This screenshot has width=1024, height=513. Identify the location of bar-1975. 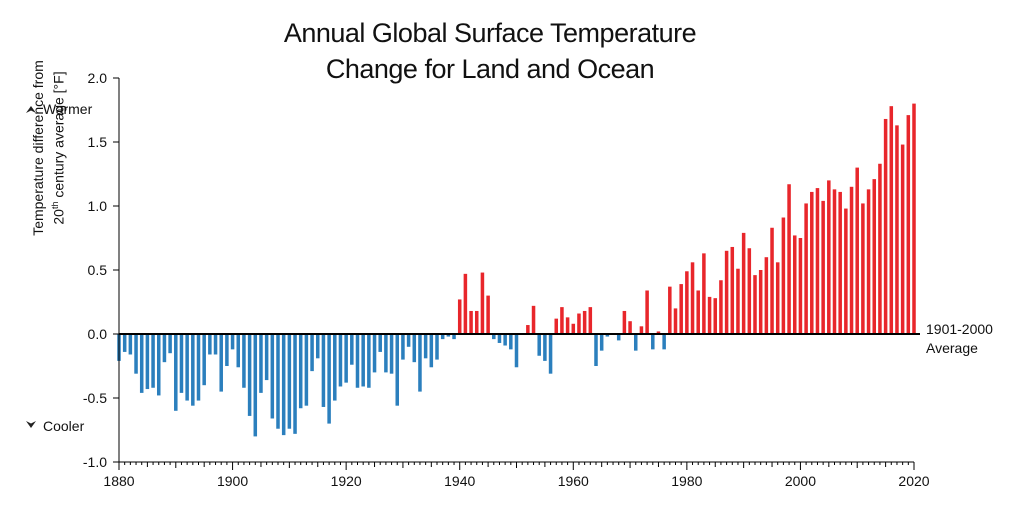
(658, 332).